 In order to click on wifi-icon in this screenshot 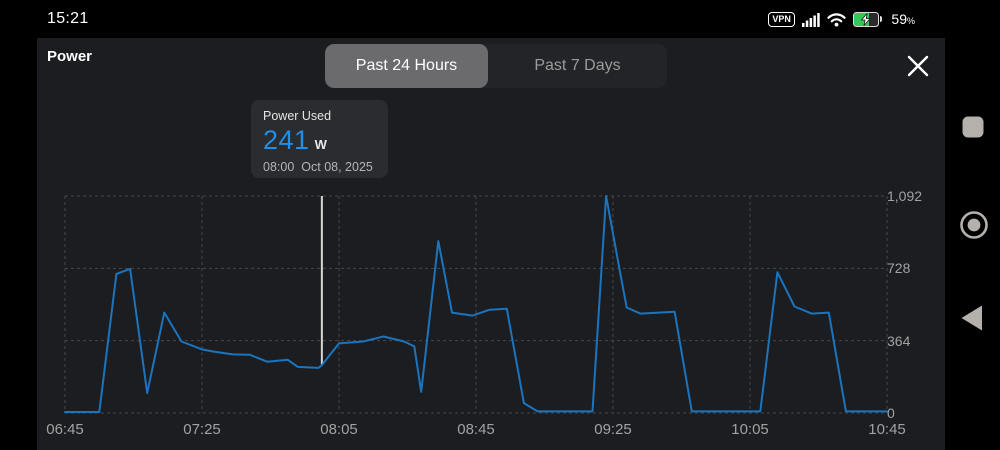, I will do `click(836, 19)`.